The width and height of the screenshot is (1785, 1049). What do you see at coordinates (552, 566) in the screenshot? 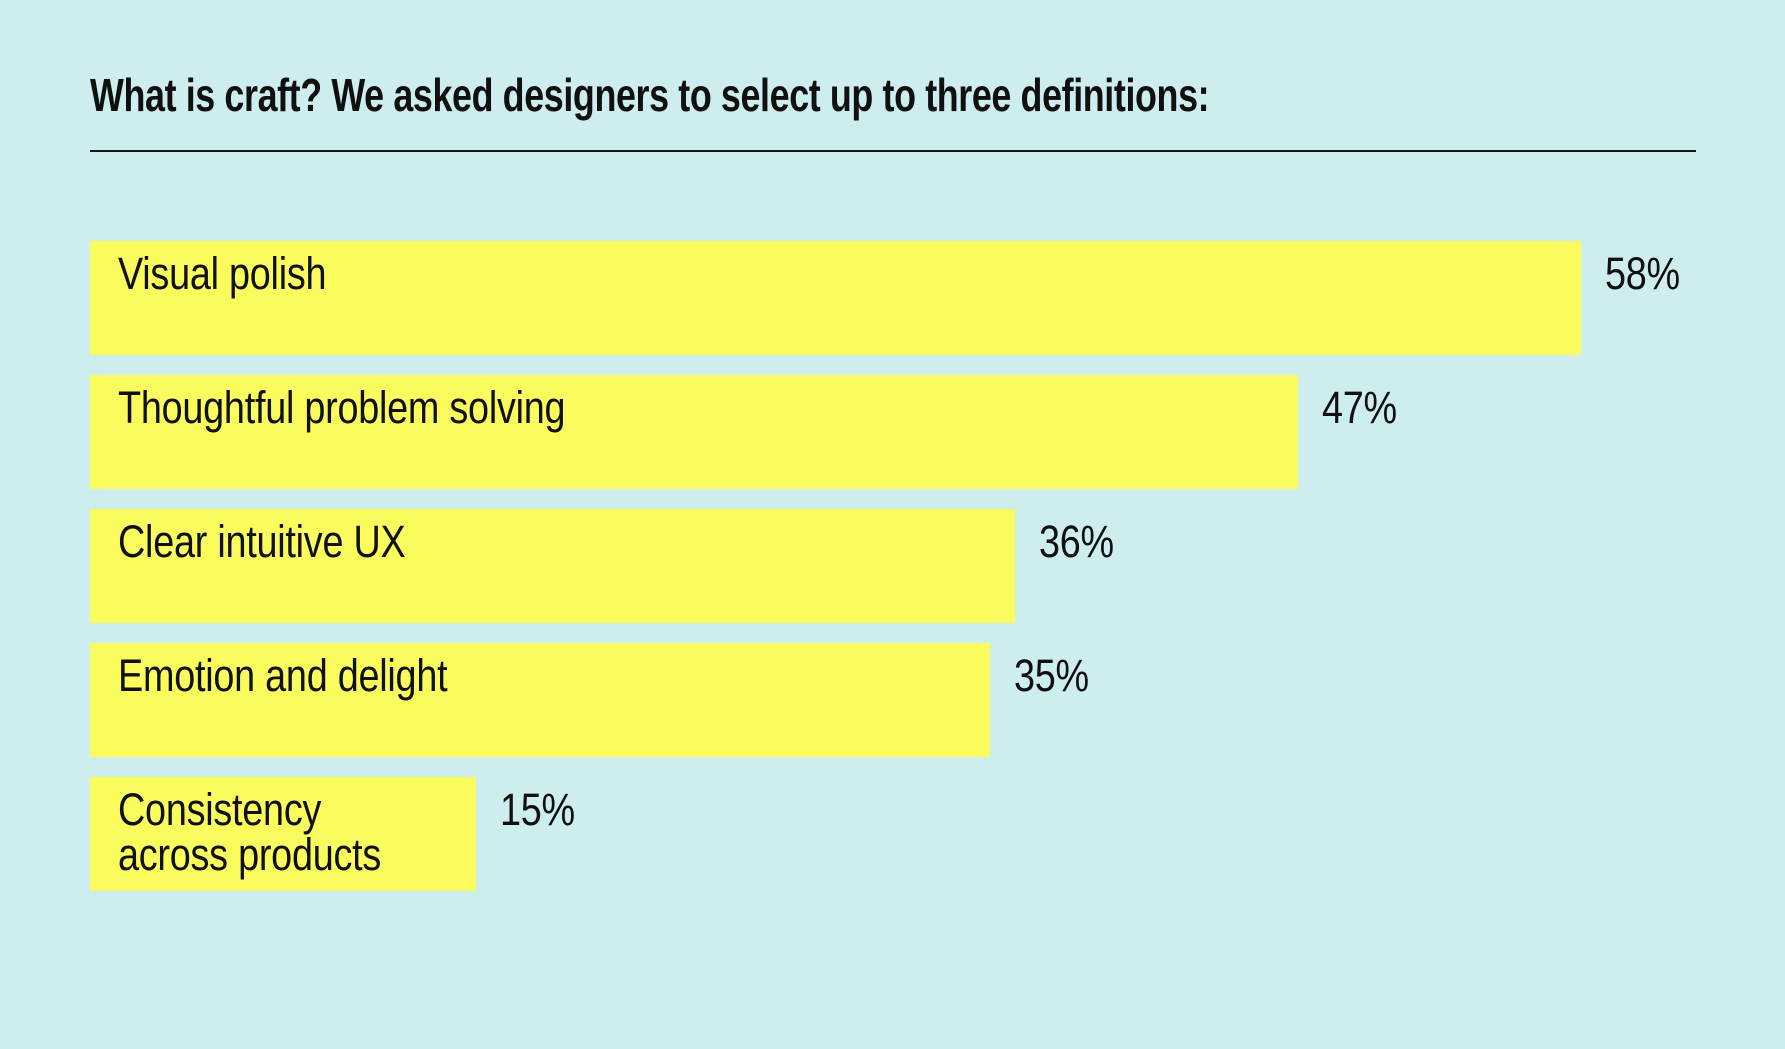
I see `bar: Clear intuitive UX` at bounding box center [552, 566].